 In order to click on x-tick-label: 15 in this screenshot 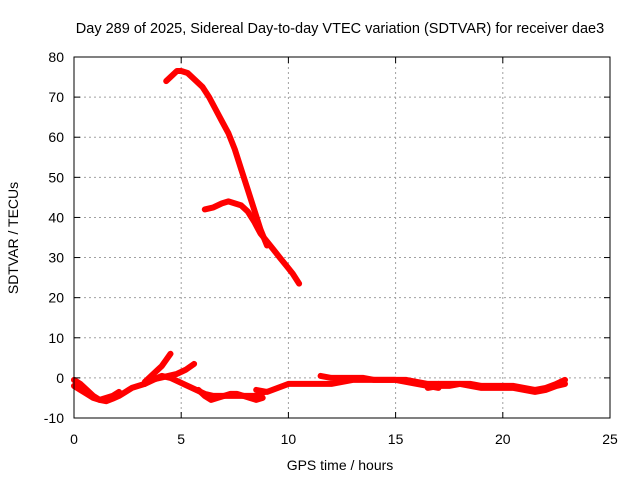, I will do `click(396, 439)`.